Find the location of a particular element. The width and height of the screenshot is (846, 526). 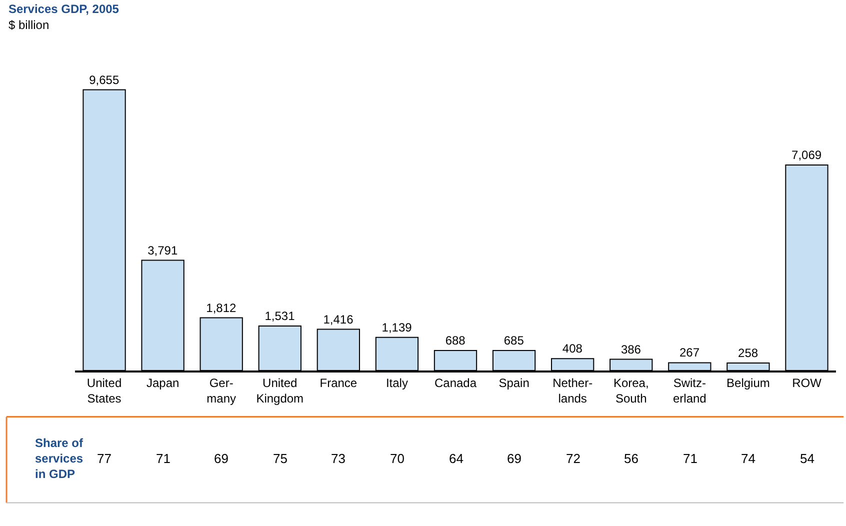

text: 75 is located at coordinates (280, 458).